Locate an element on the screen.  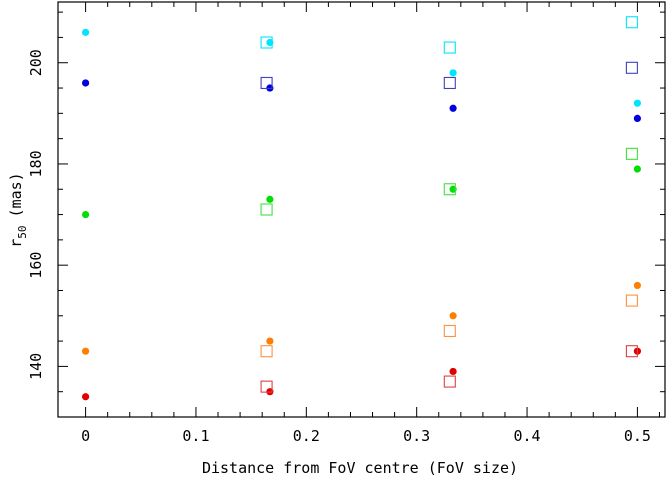
x-tick-label: 0 is located at coordinates (85, 436).